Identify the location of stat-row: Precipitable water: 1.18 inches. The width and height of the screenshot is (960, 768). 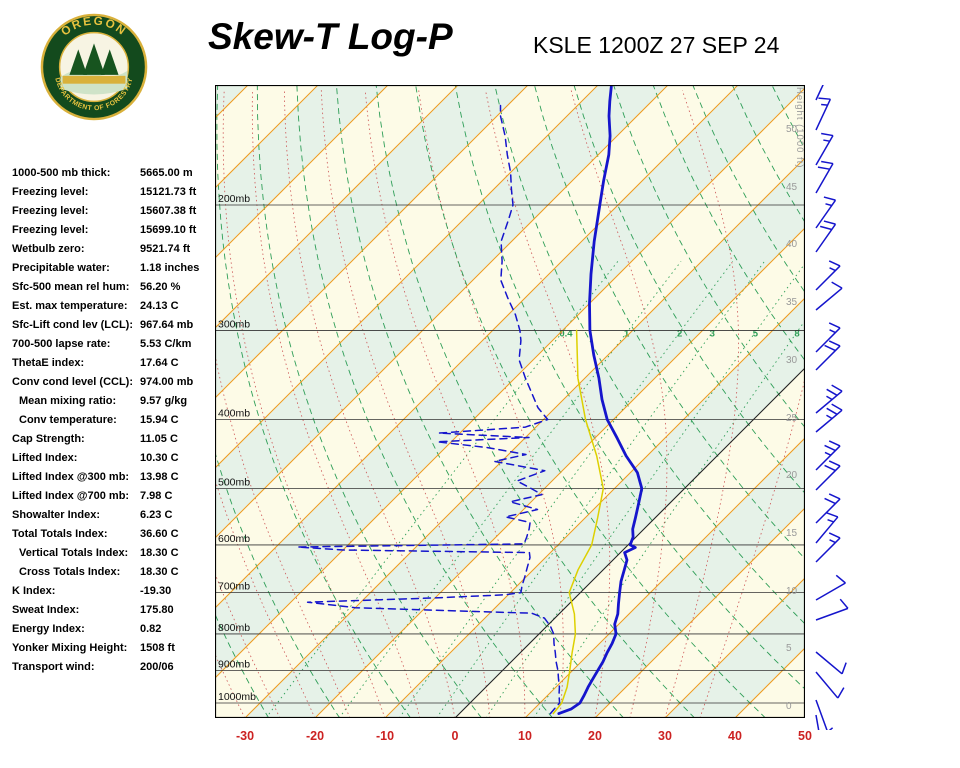
(113, 271).